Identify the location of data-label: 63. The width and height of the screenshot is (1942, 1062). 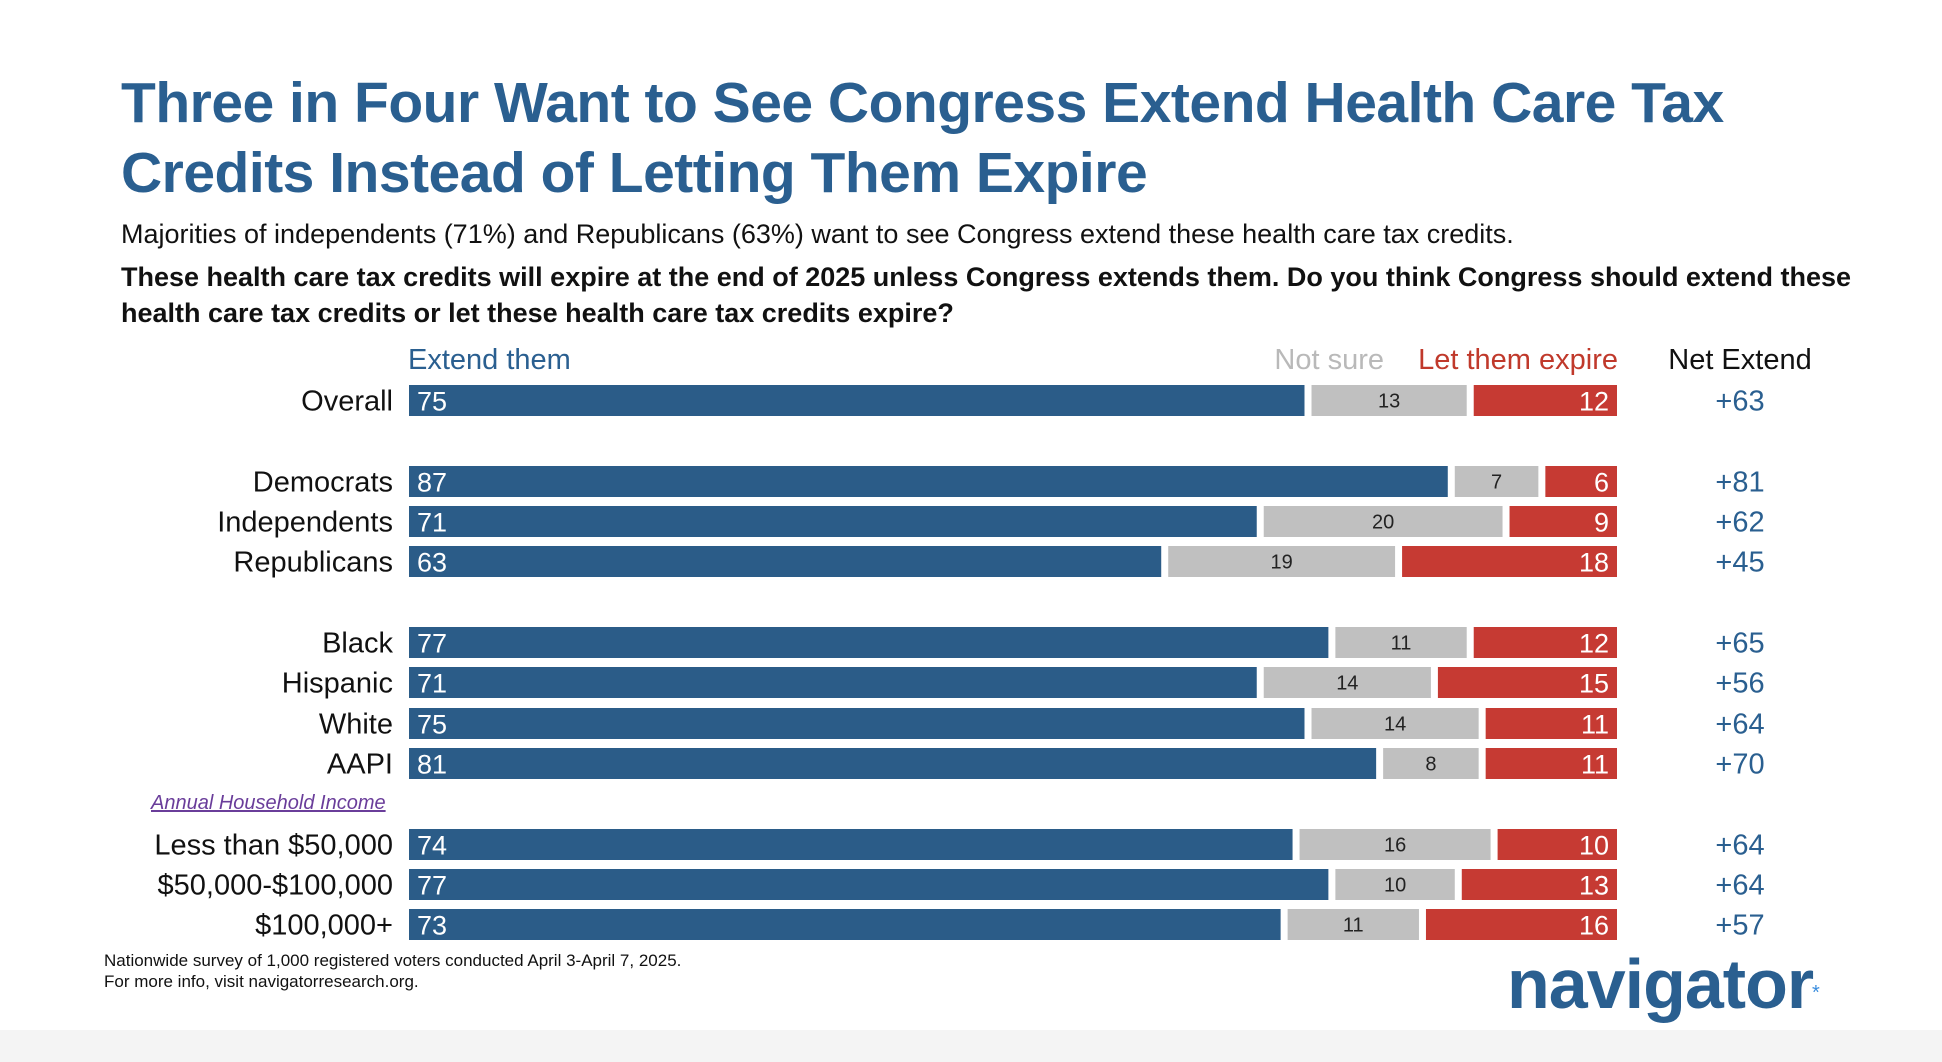
(432, 563).